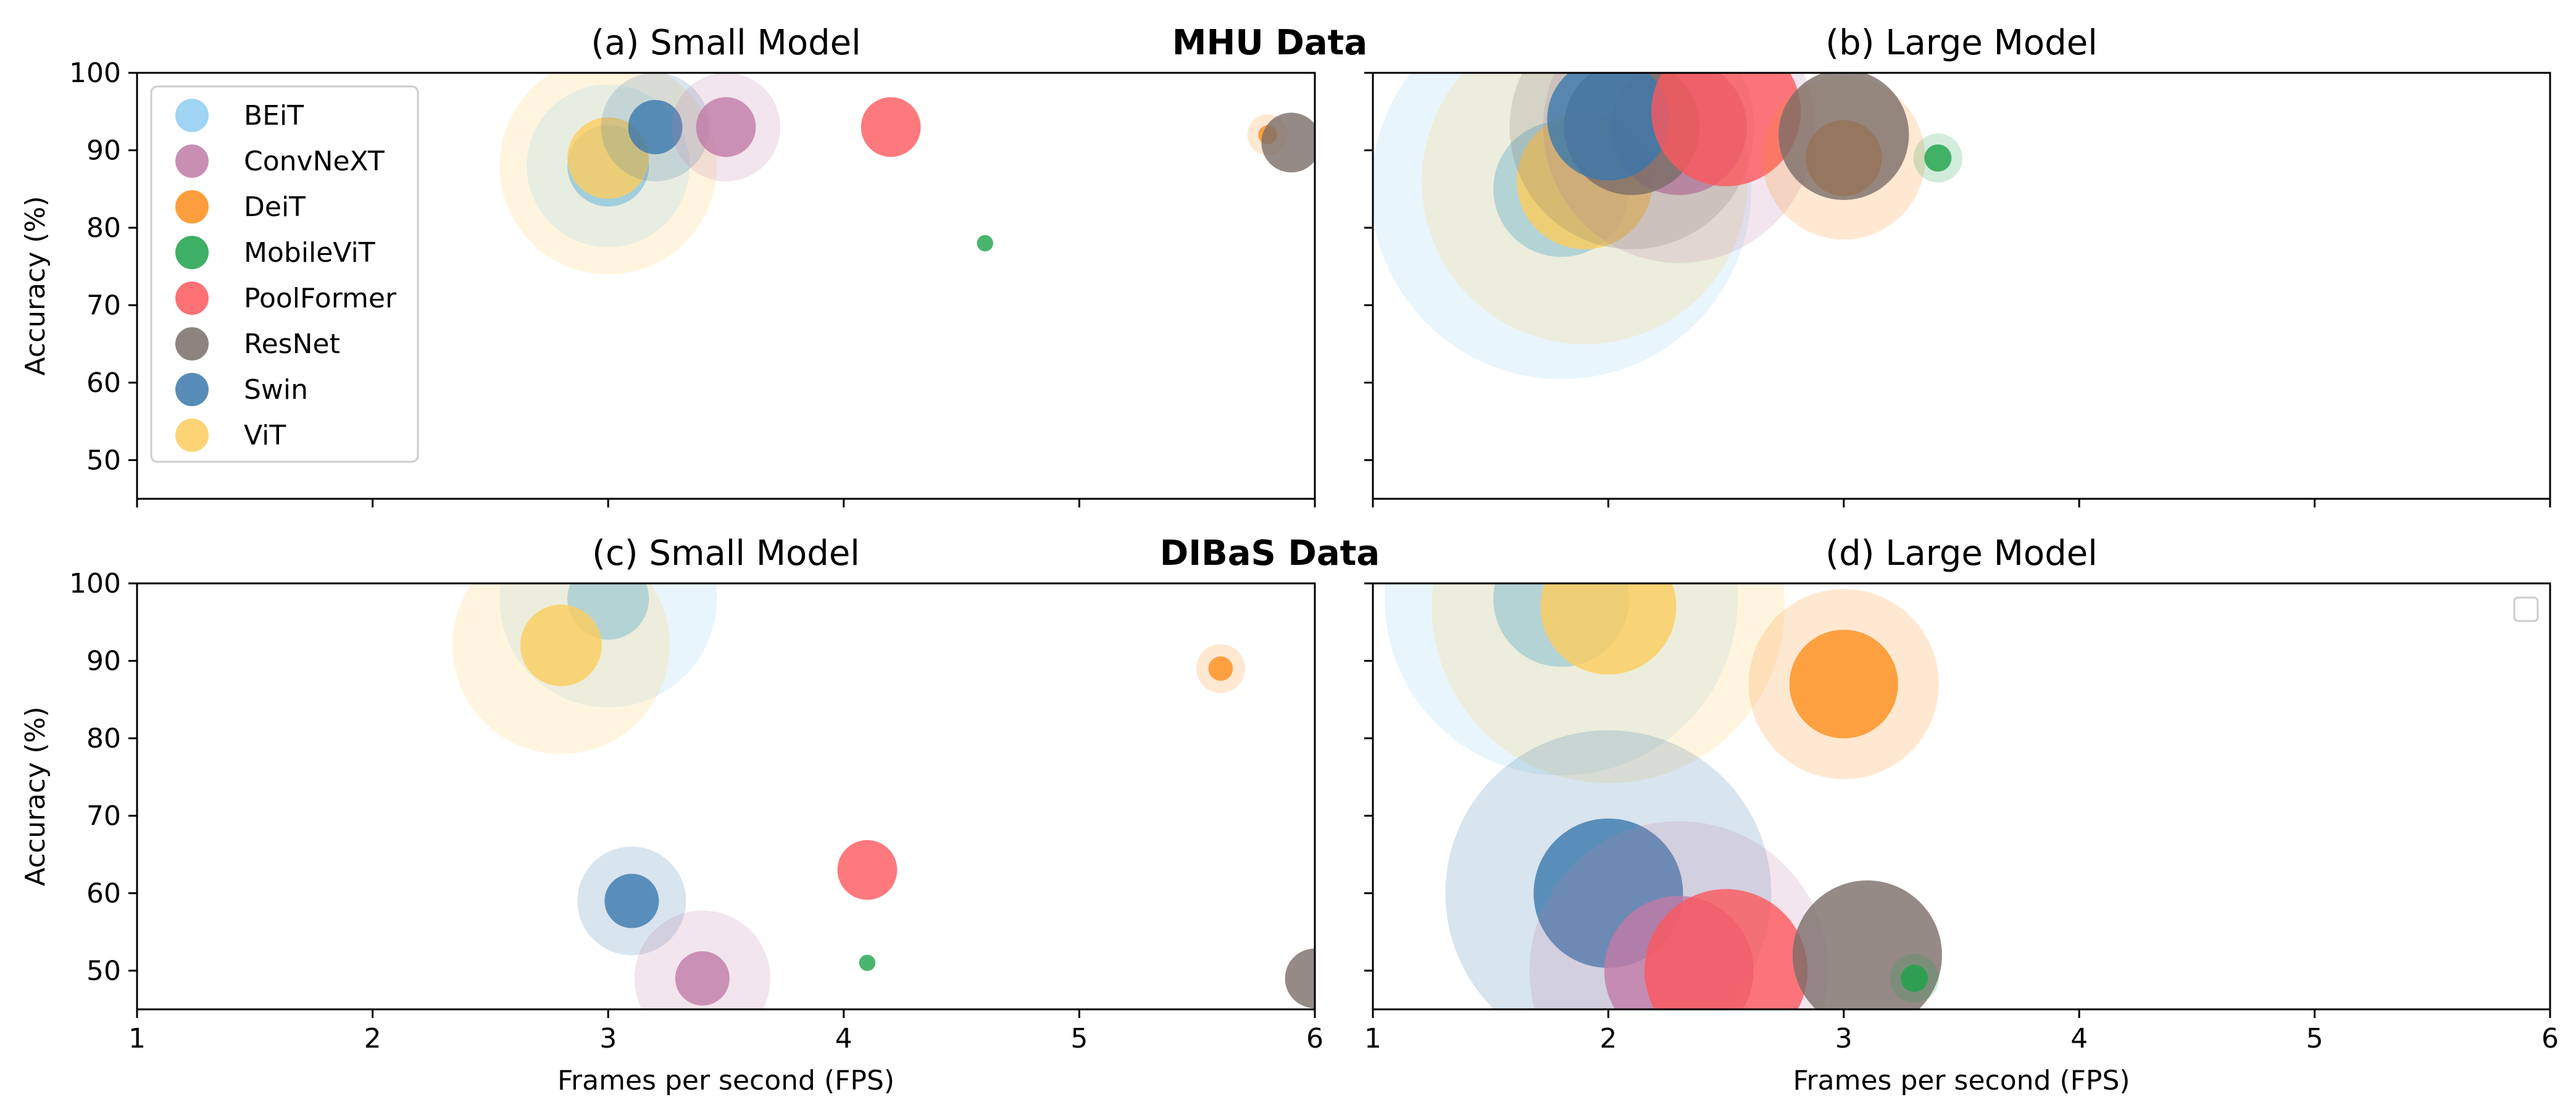 Image resolution: width=2576 pixels, height=1118 pixels. I want to click on legend-marker-vit, so click(192, 435).